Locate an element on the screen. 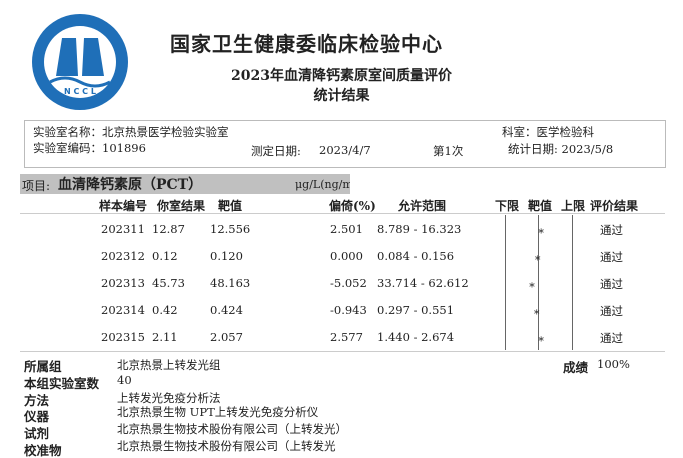  bias: 0.000 is located at coordinates (346, 256).